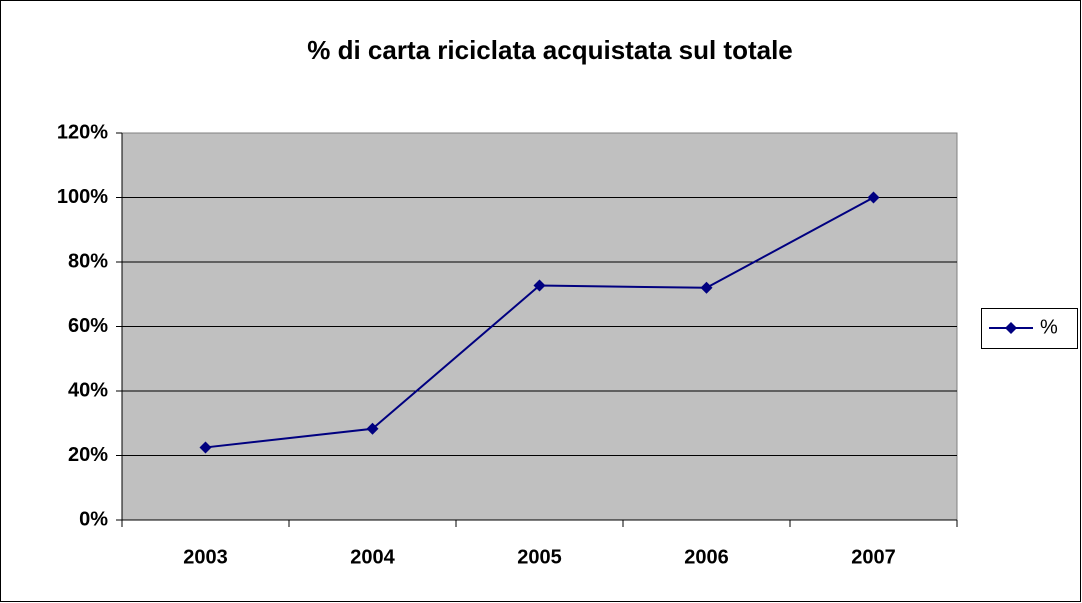 The image size is (1082, 603). What do you see at coordinates (873, 557) in the screenshot?
I see `x-tick-label: 2007` at bounding box center [873, 557].